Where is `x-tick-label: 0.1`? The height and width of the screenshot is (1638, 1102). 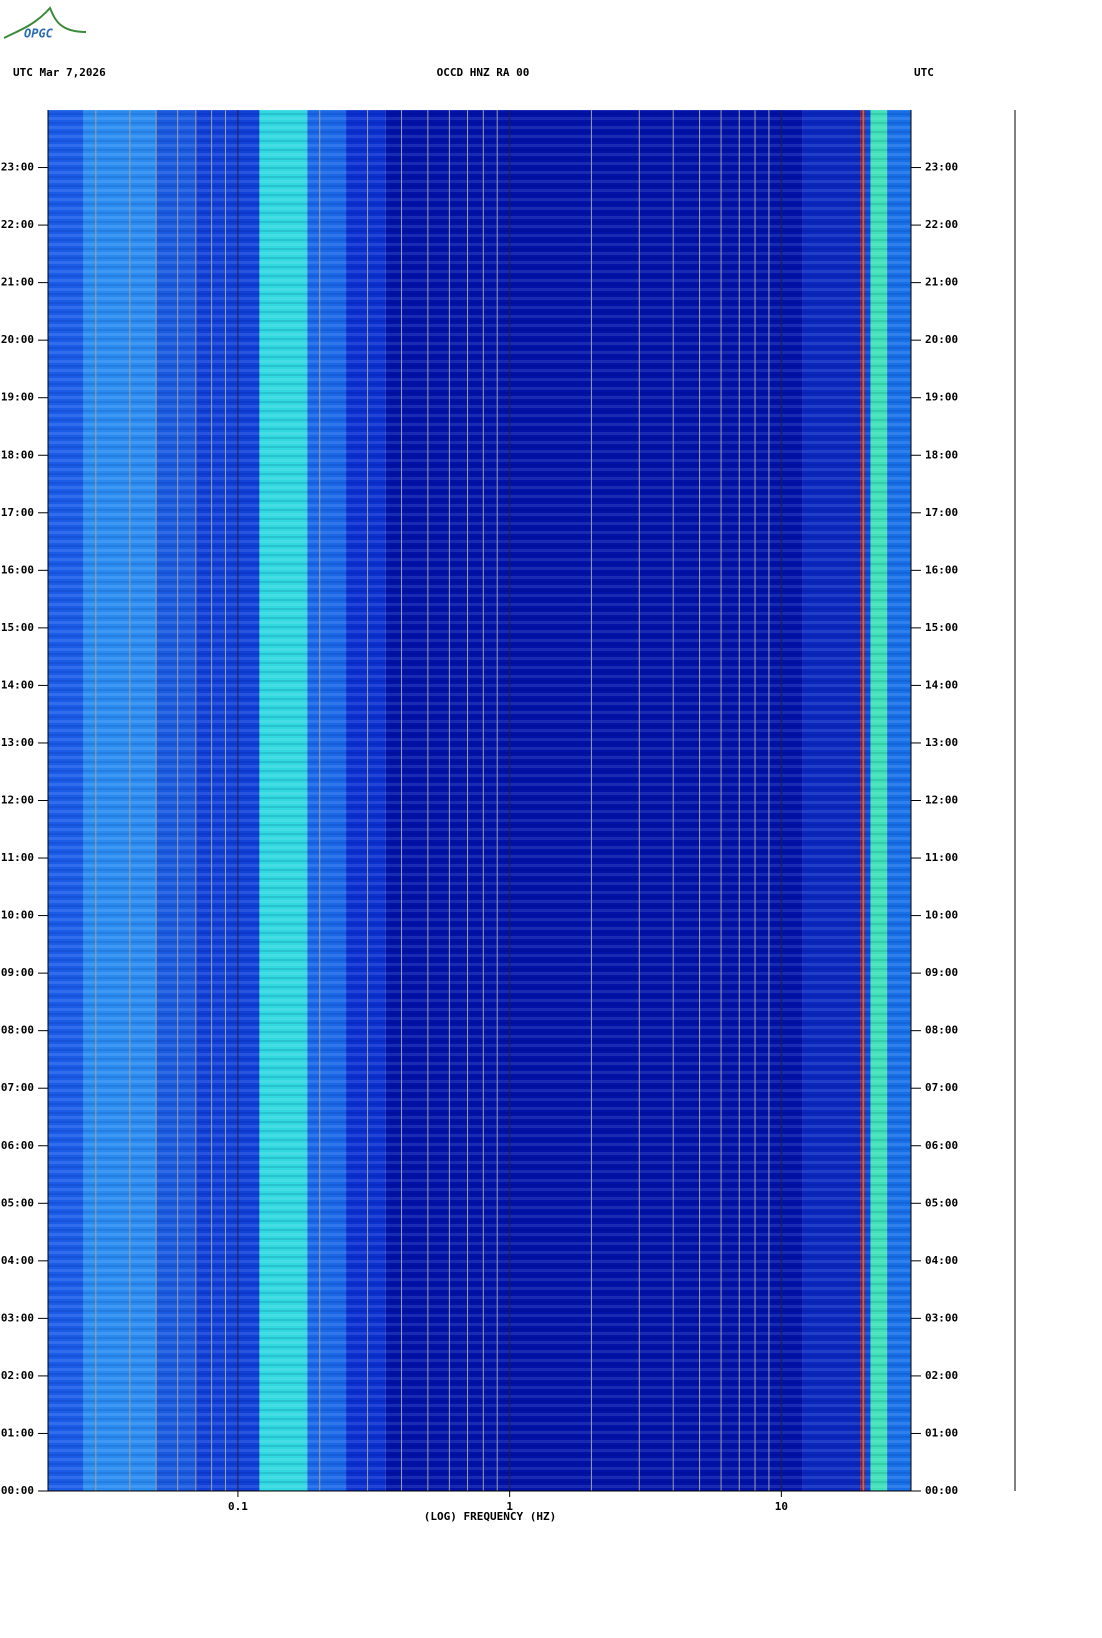 x-tick-label: 0.1 is located at coordinates (238, 1506).